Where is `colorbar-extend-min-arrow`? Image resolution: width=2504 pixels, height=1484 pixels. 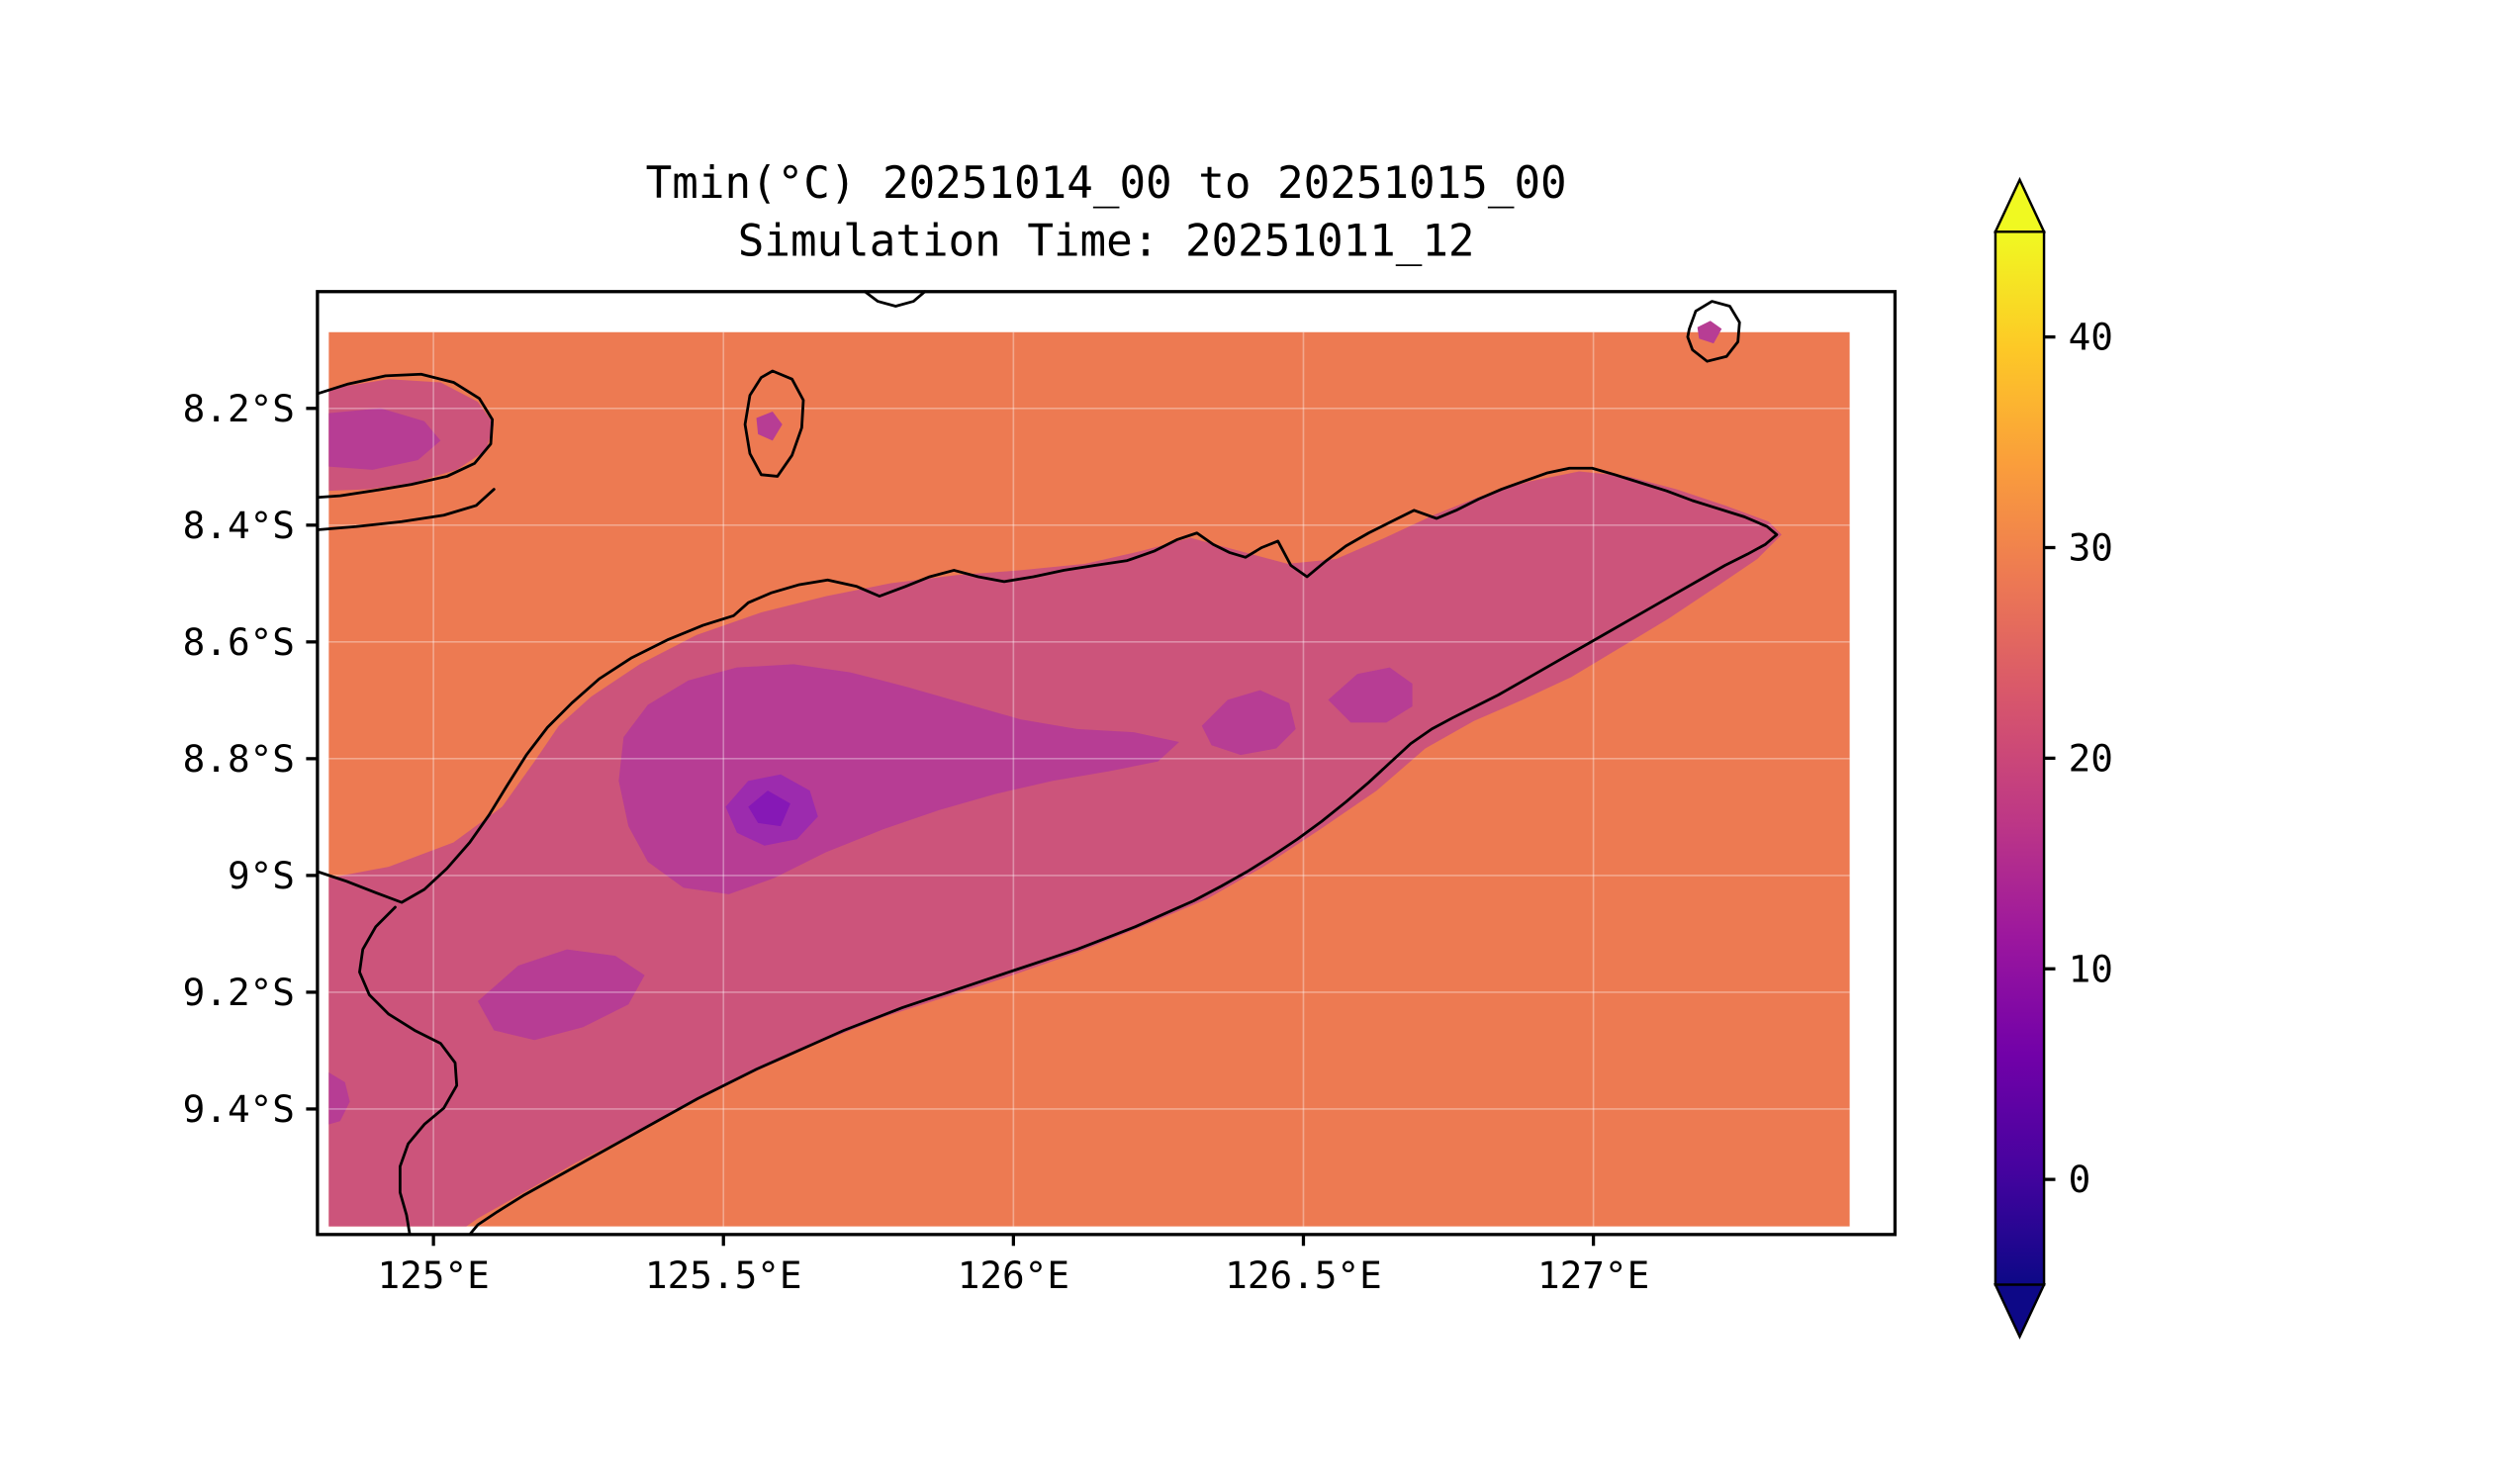 colorbar-extend-min-arrow is located at coordinates (2020, 1311).